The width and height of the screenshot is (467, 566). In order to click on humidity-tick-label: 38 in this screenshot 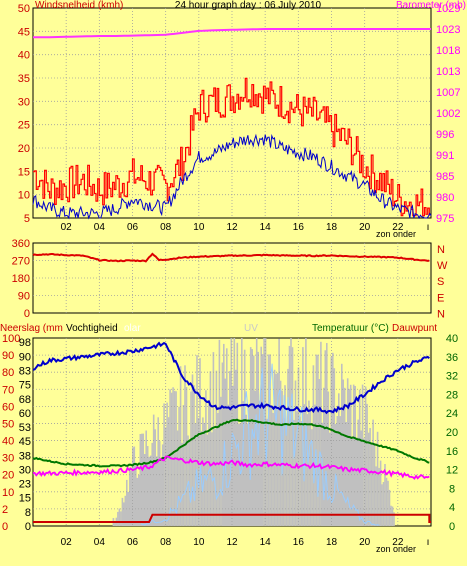, I will do `click(25, 456)`.